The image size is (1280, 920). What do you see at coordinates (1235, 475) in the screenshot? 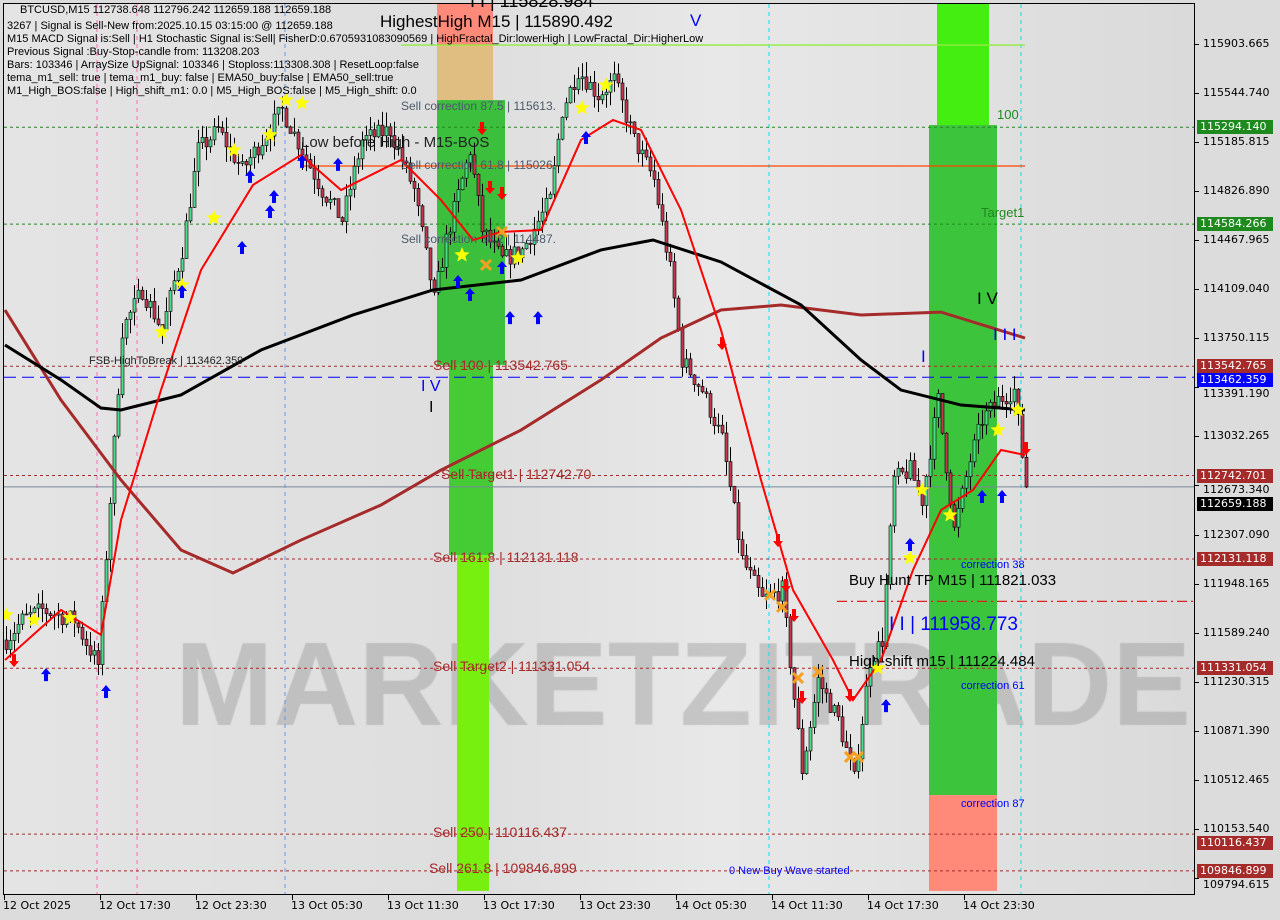
I see `price-level-tag: 112742.701` at bounding box center [1235, 475].